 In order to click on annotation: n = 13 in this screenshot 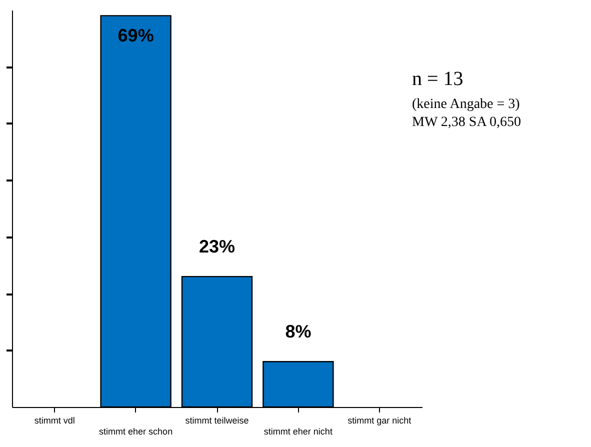, I will do `click(438, 79)`.